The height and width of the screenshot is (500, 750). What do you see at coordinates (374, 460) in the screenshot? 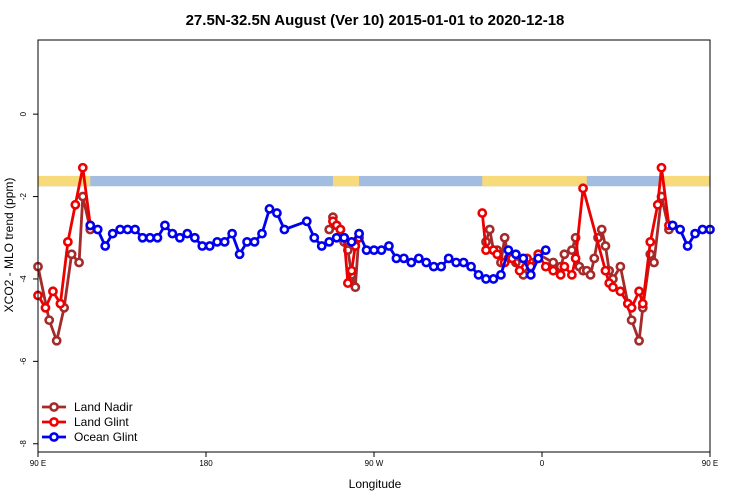
I see `x-axis-ticks: 90 E 180 90 W 0 90 E` at bounding box center [374, 460].